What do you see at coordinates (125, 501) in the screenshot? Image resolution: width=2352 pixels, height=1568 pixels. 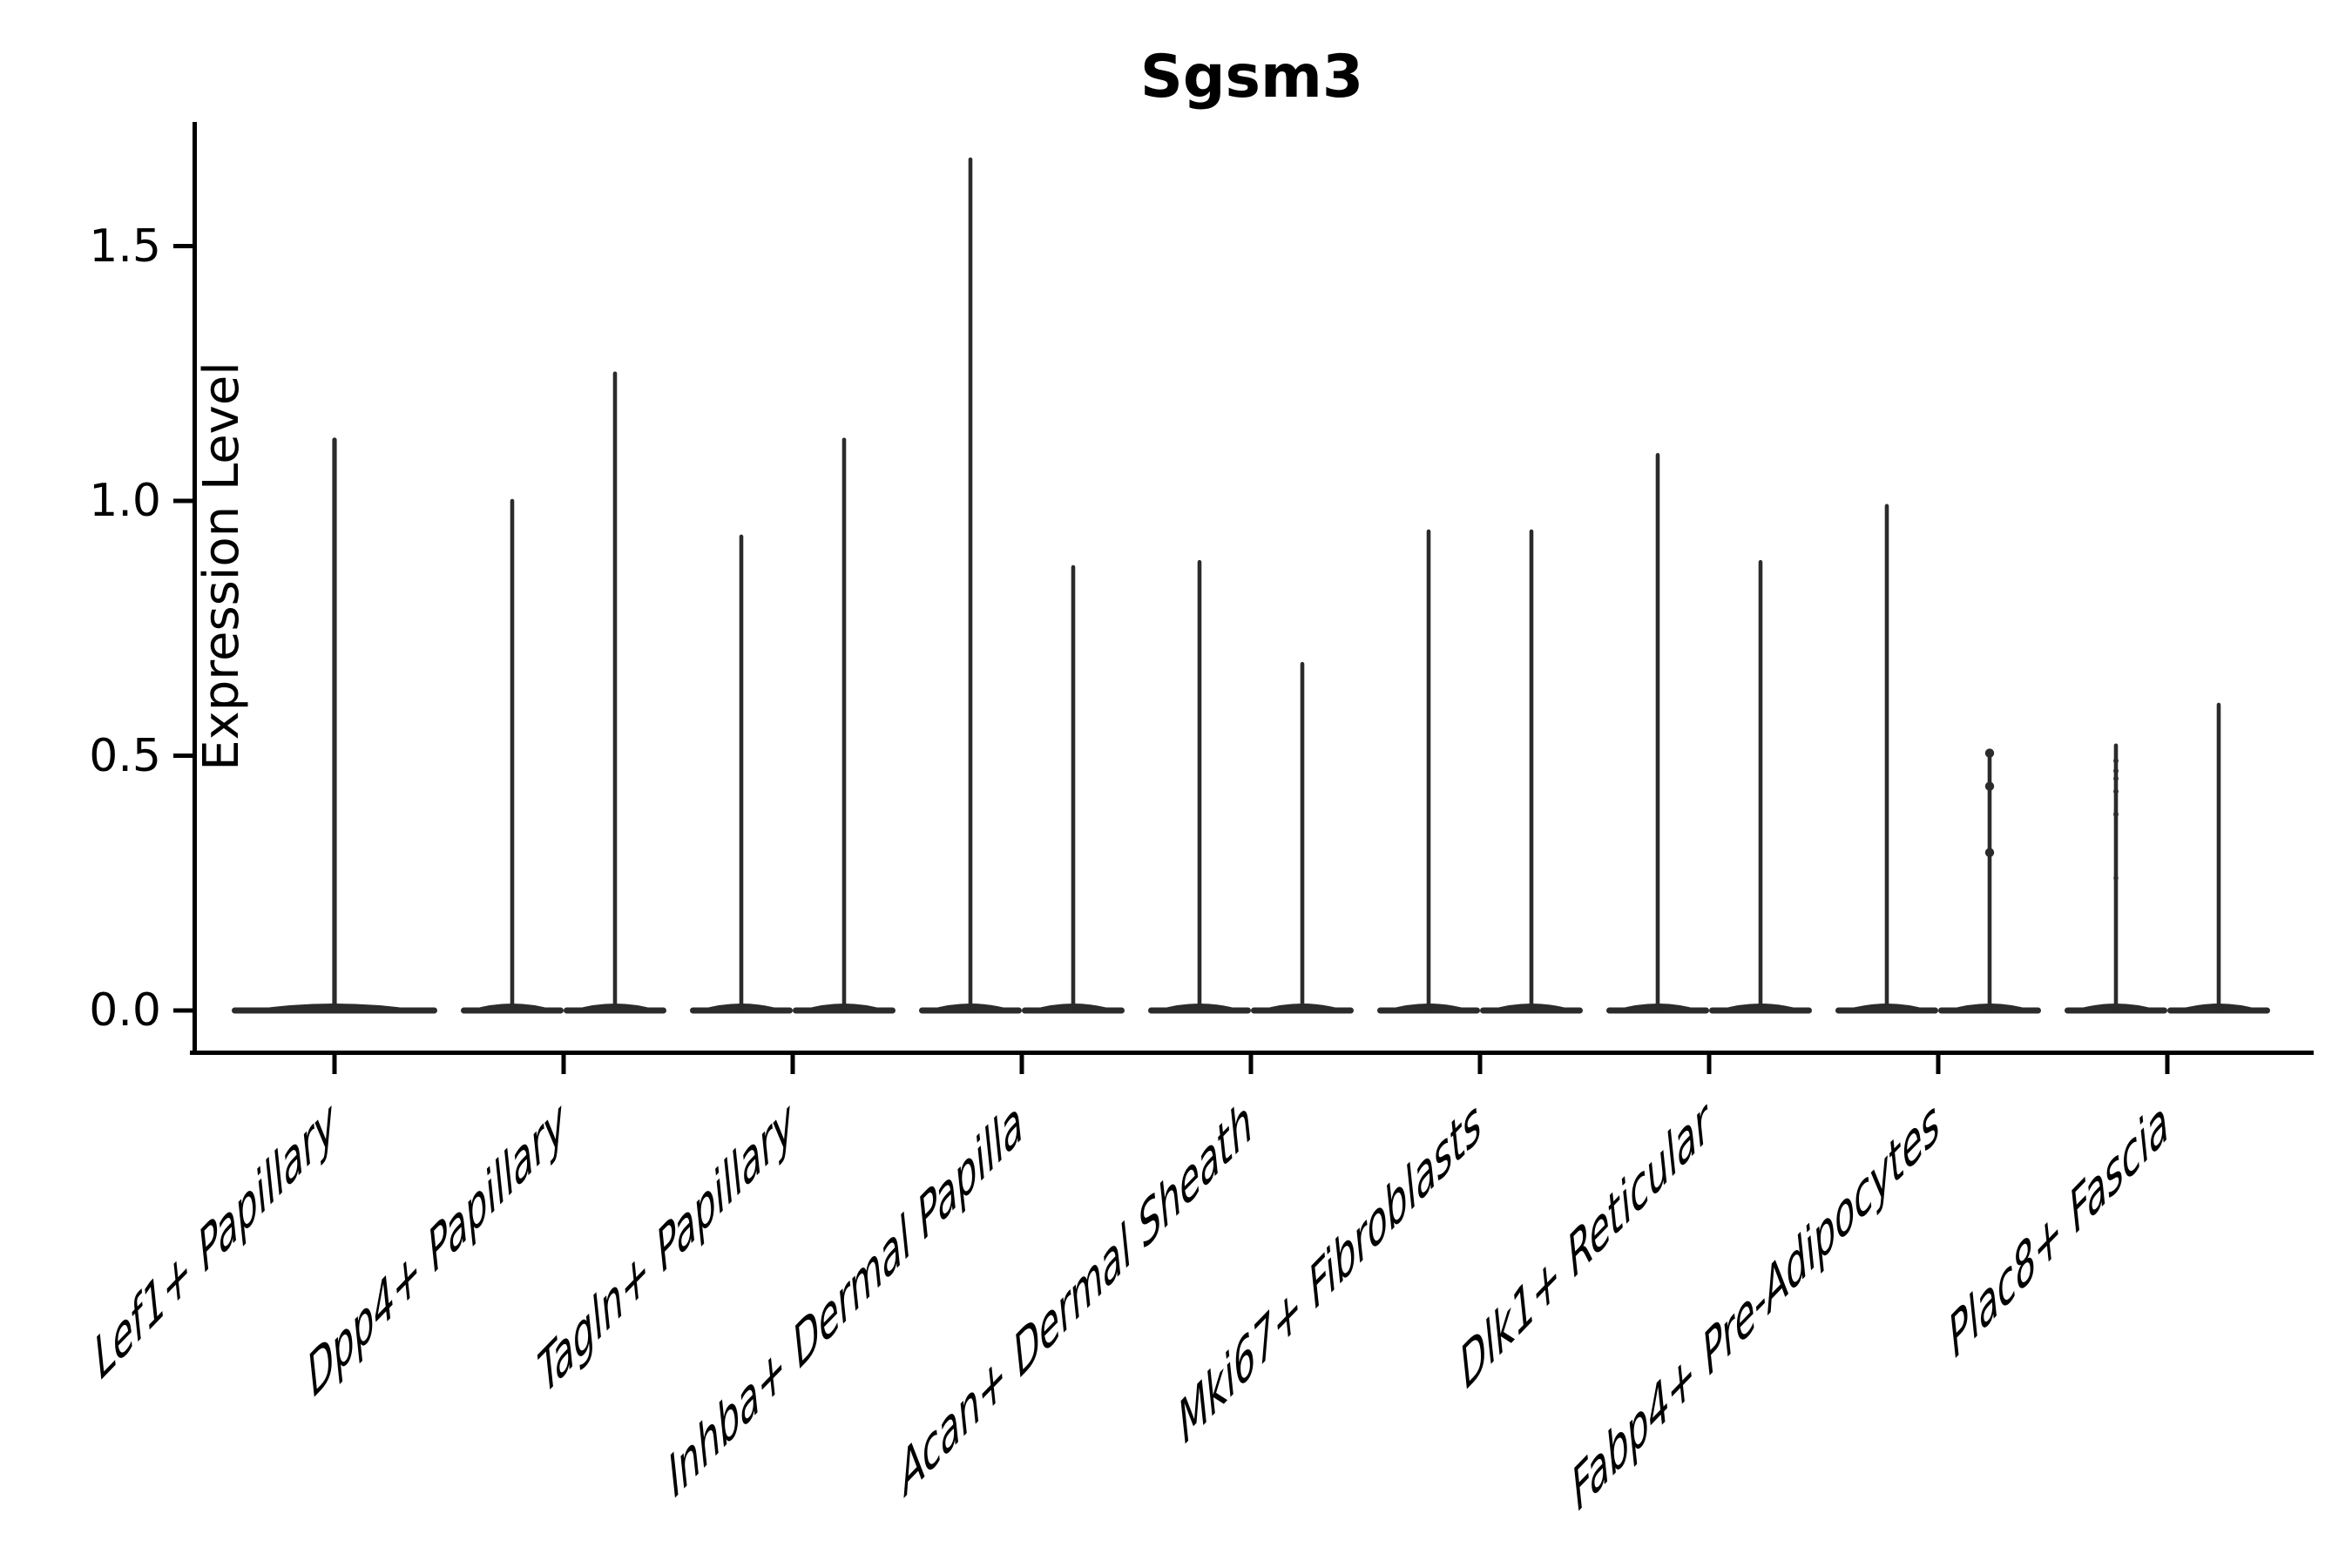 I see `y-tick-label: 1.0` at bounding box center [125, 501].